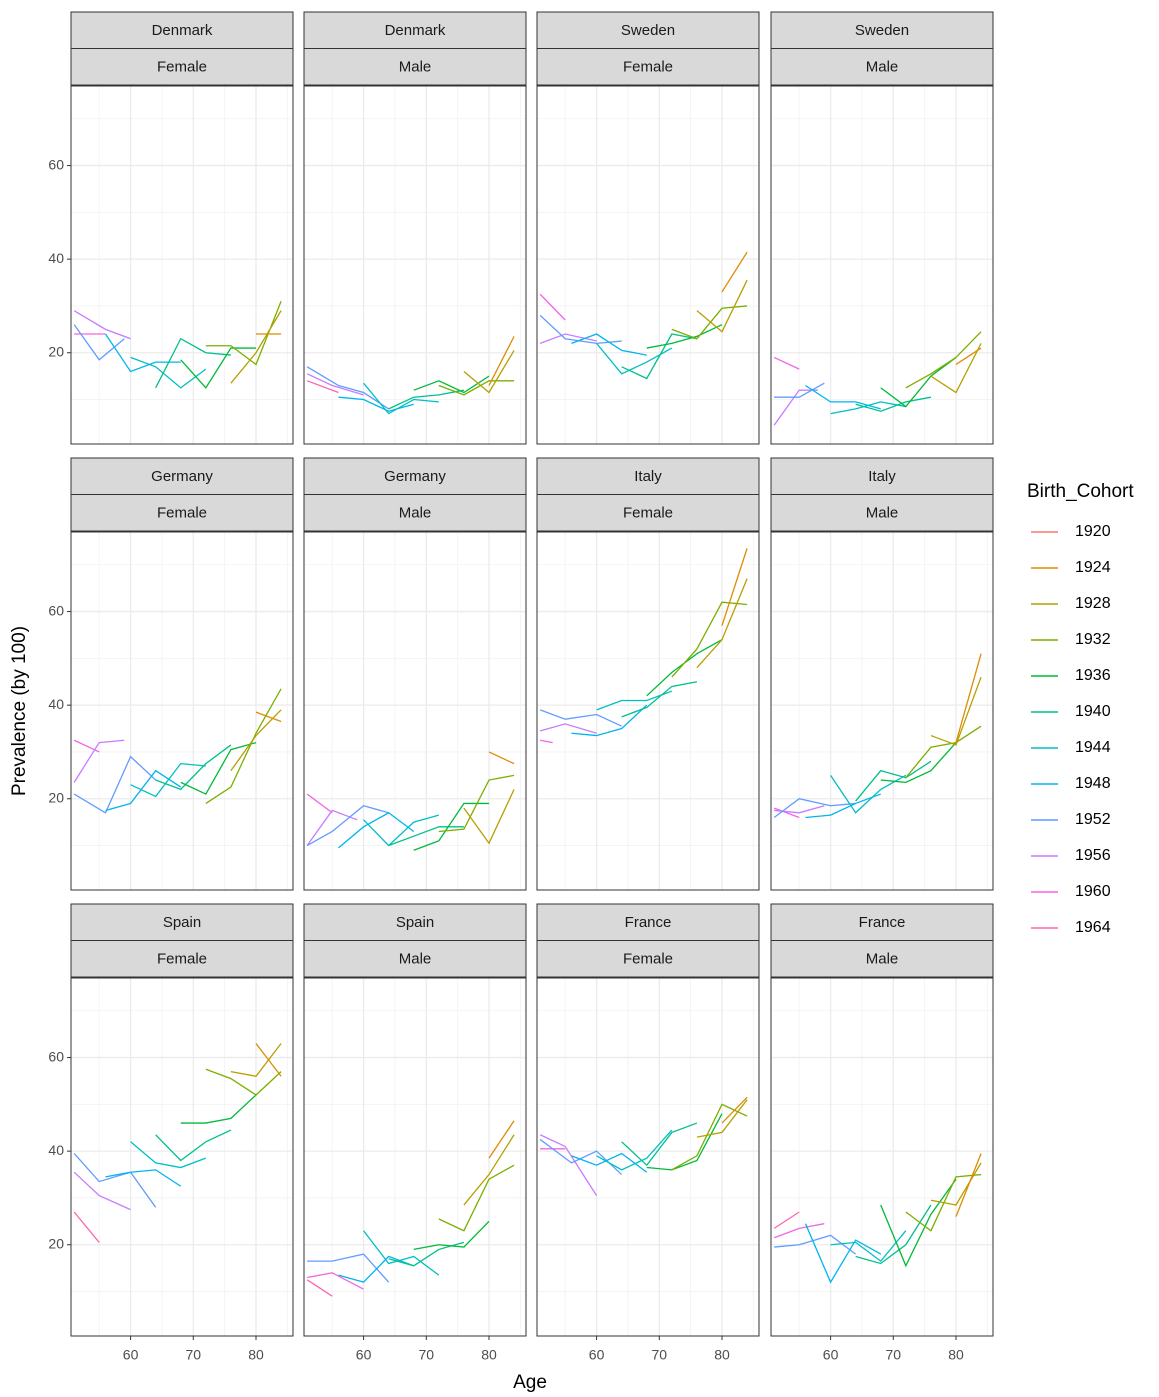 The height and width of the screenshot is (1397, 1159). What do you see at coordinates (597, 1355) in the screenshot?
I see `x-tick-label: 60` at bounding box center [597, 1355].